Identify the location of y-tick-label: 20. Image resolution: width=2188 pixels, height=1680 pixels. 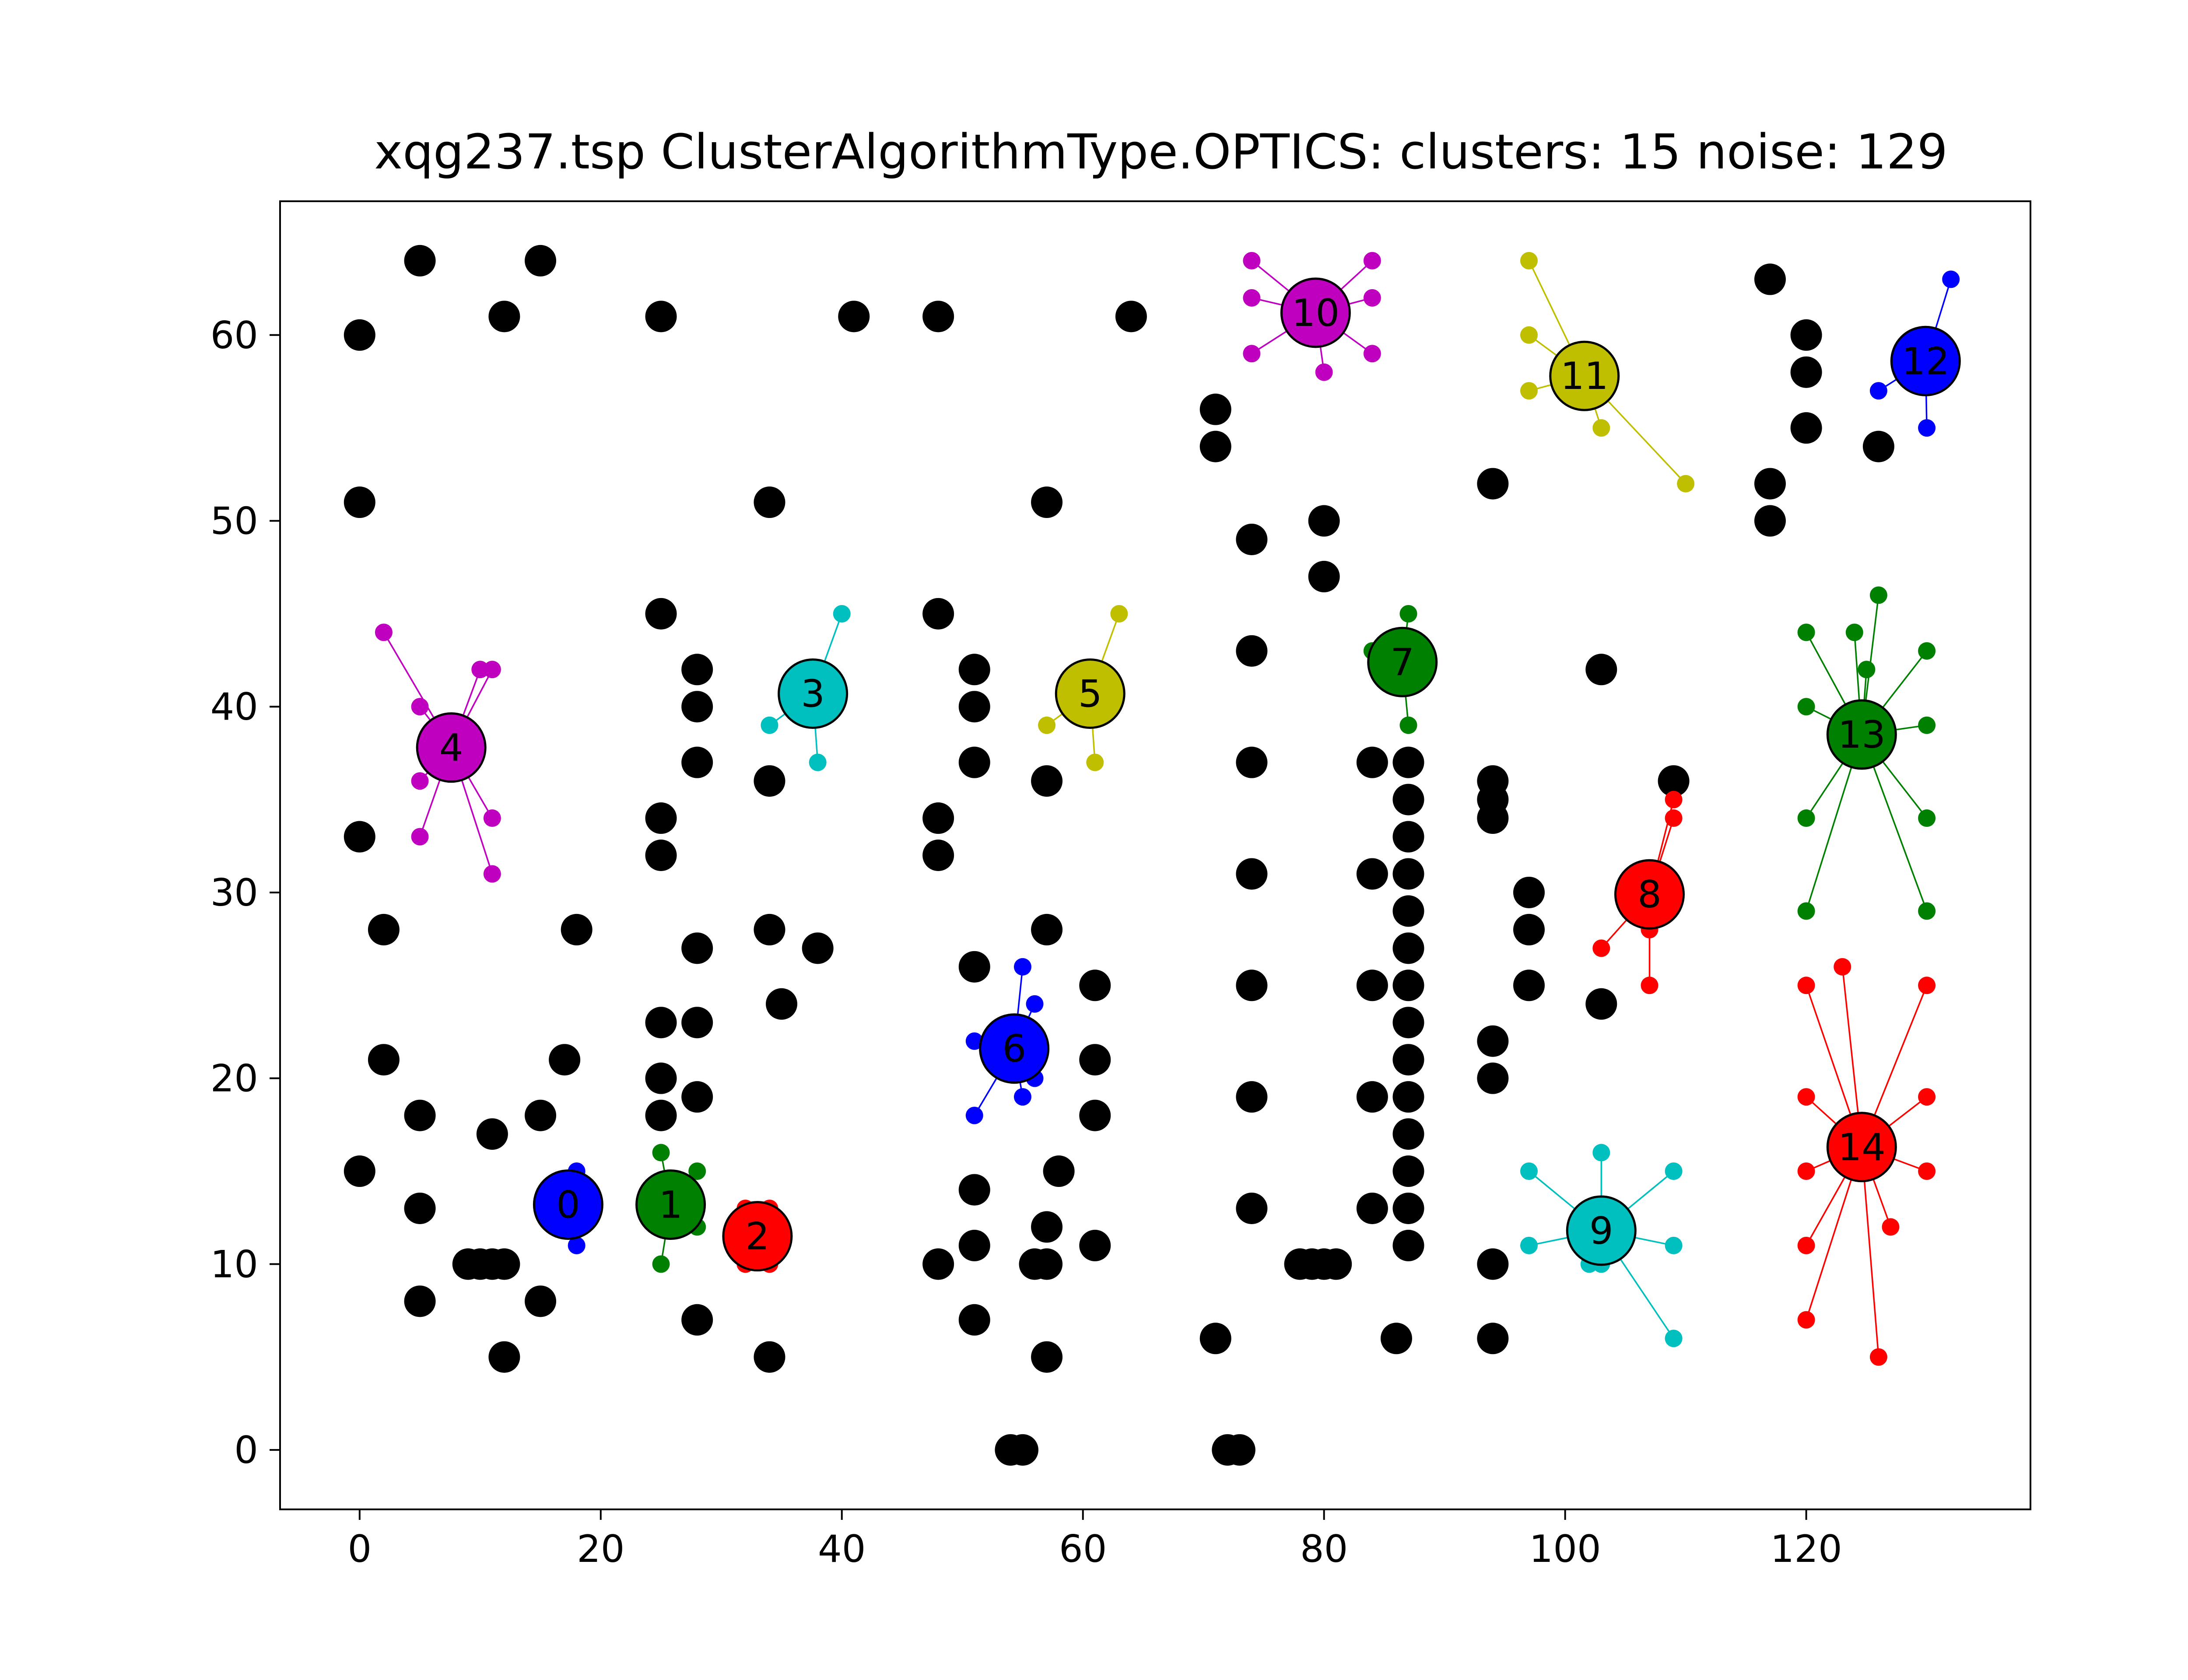
(234, 1079).